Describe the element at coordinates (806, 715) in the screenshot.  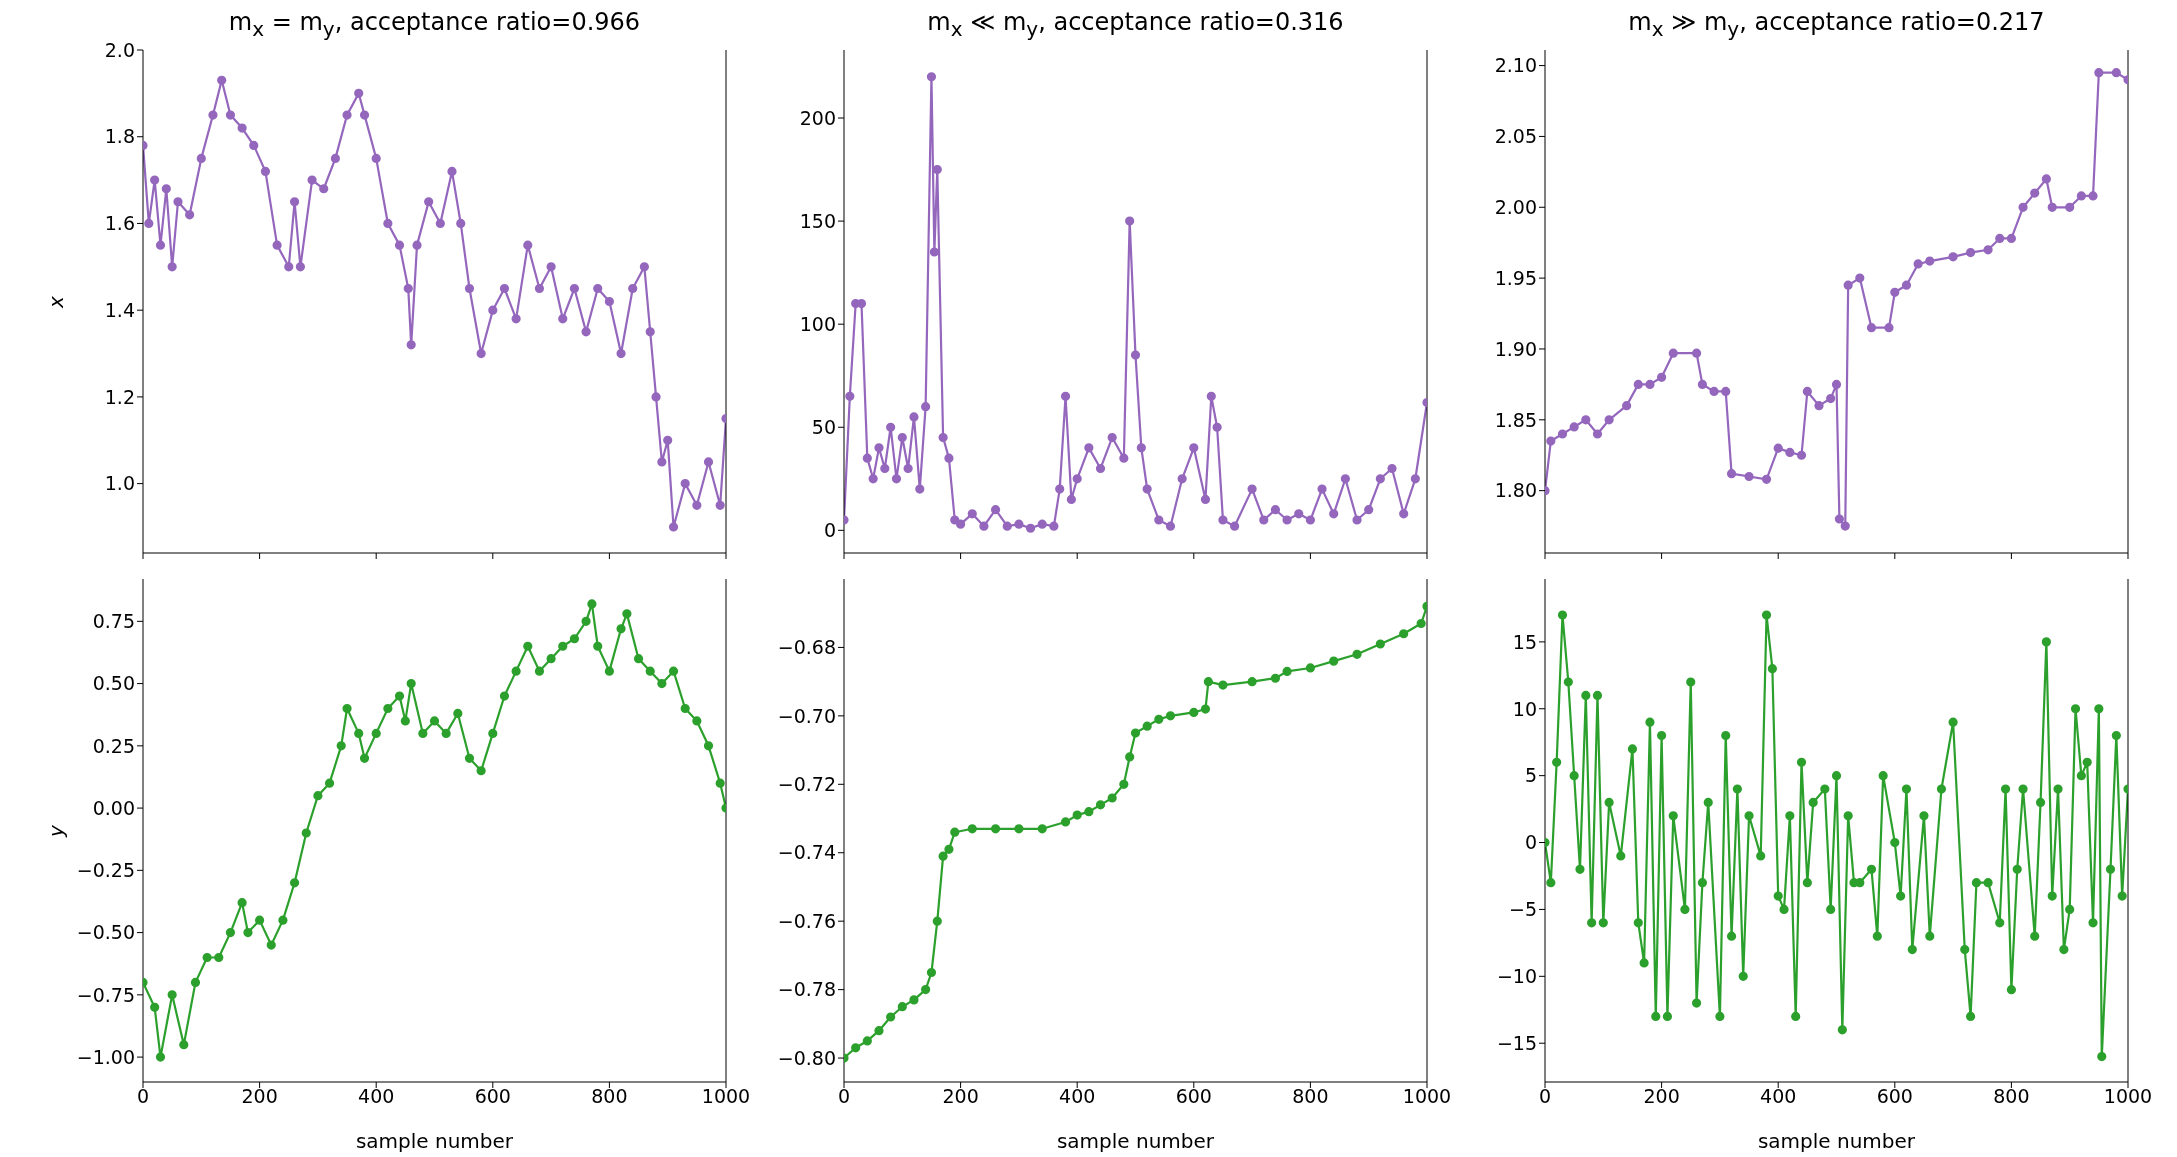
I see `y-tick-label: −0.70` at that location.